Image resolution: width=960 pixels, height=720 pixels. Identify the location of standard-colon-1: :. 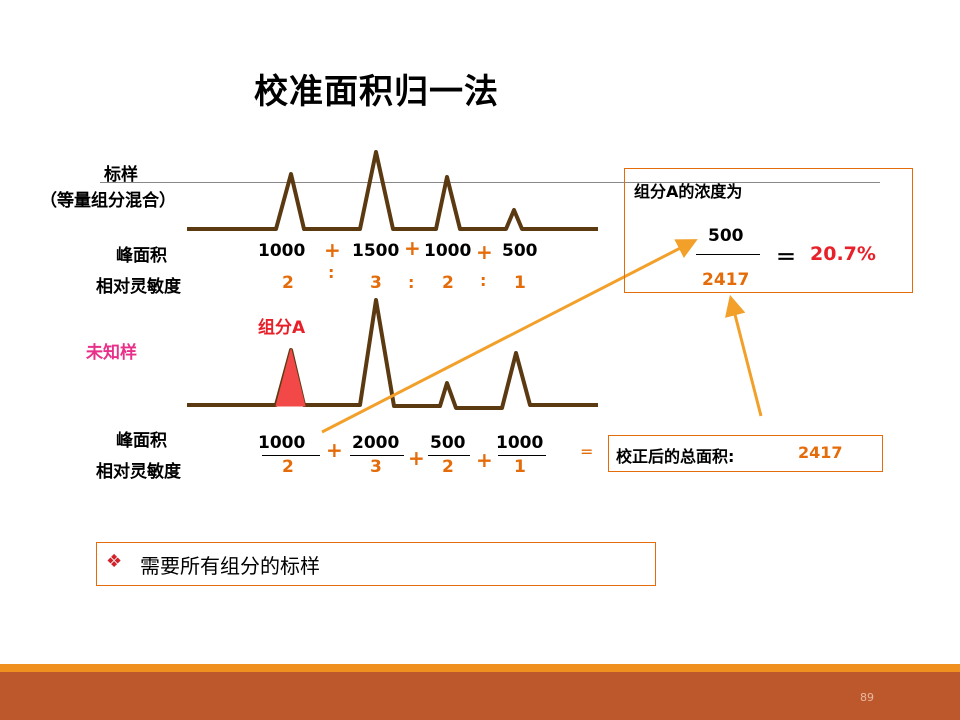
(331, 272).